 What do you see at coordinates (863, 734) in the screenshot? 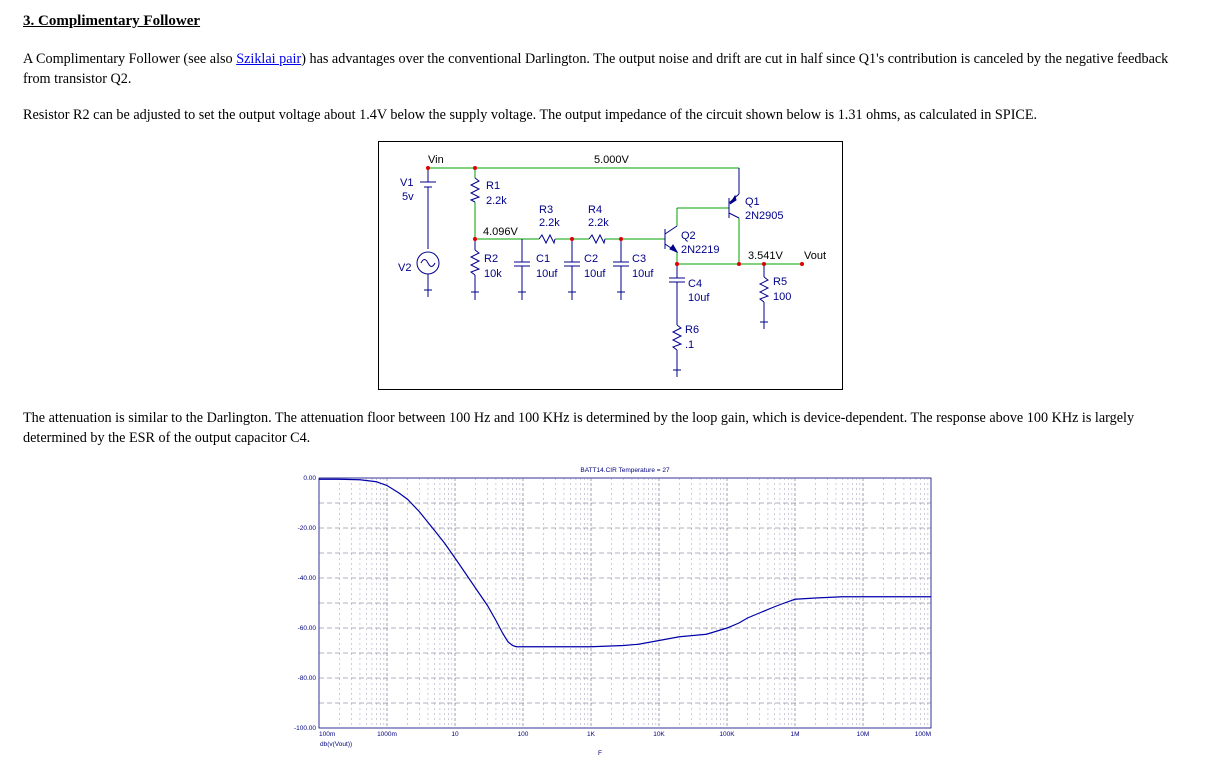
I see `x-tick-label: 10M` at bounding box center [863, 734].